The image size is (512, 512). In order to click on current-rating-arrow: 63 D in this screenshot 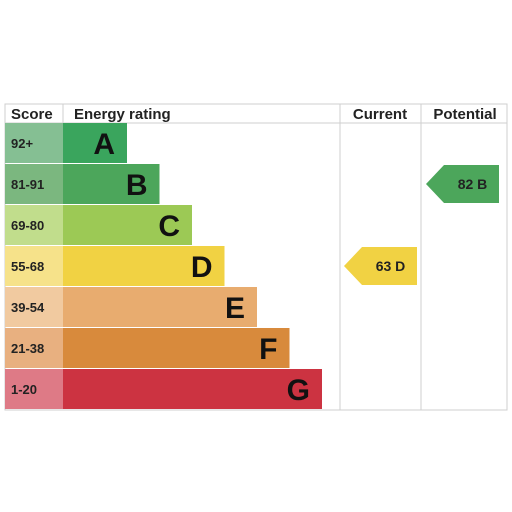, I will do `click(380, 266)`.